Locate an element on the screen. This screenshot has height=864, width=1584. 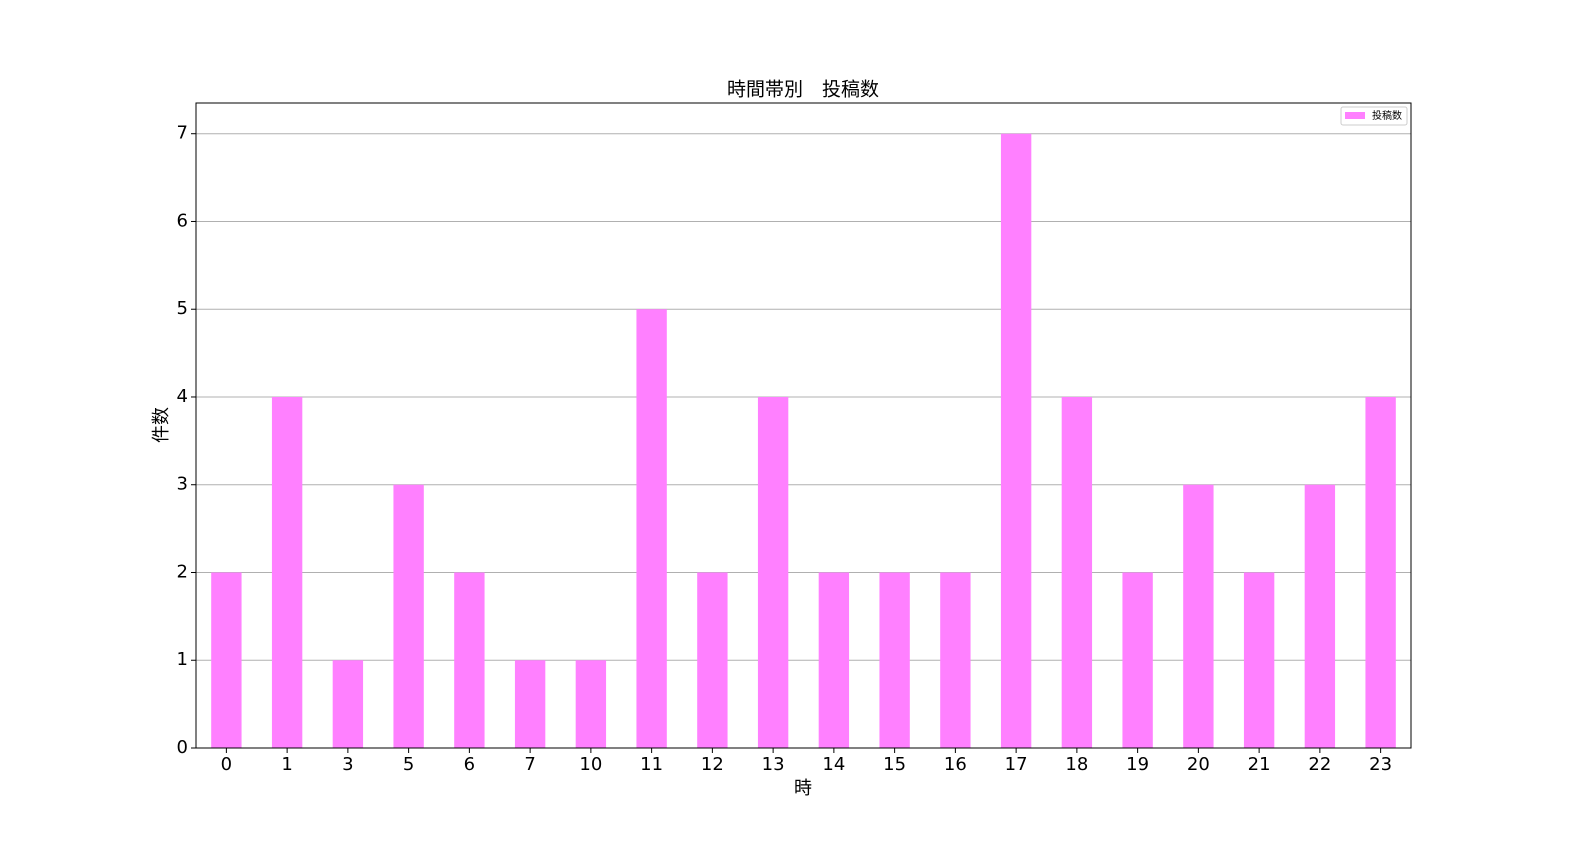
x-tick-label: 6 is located at coordinates (469, 764).